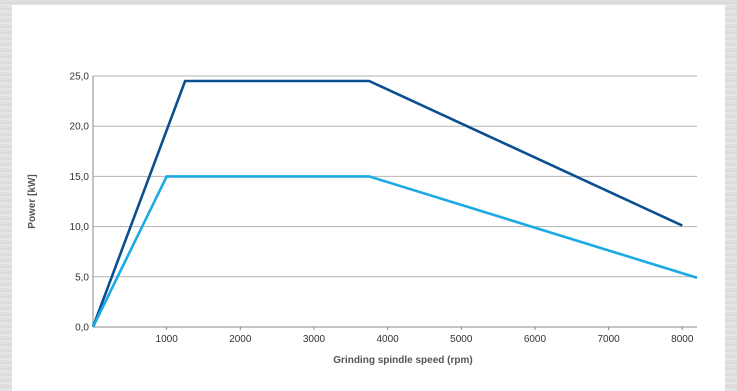 This screenshot has width=737, height=391. I want to click on y-tick-label: 10,0, so click(80, 227).